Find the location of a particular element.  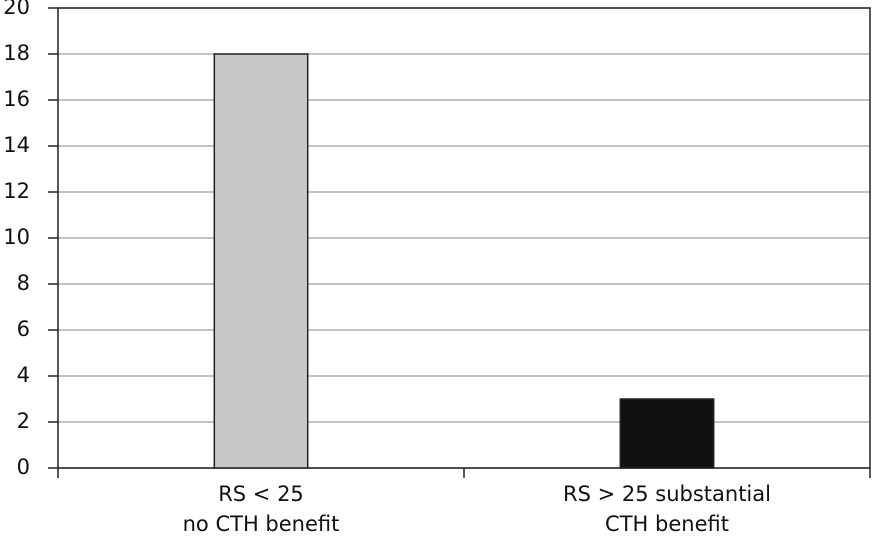

y-tick-label: 12 is located at coordinates (16, 191).